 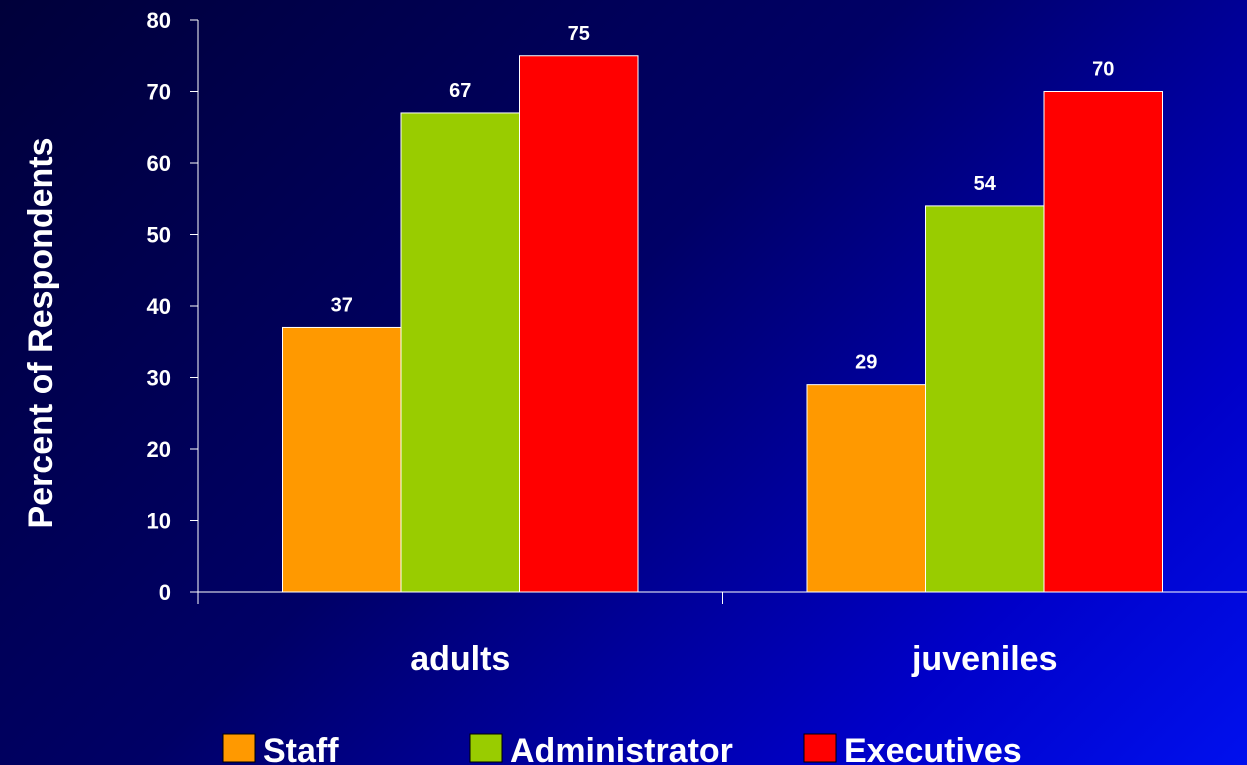 What do you see at coordinates (159, 163) in the screenshot?
I see `y-tick-label: 60` at bounding box center [159, 163].